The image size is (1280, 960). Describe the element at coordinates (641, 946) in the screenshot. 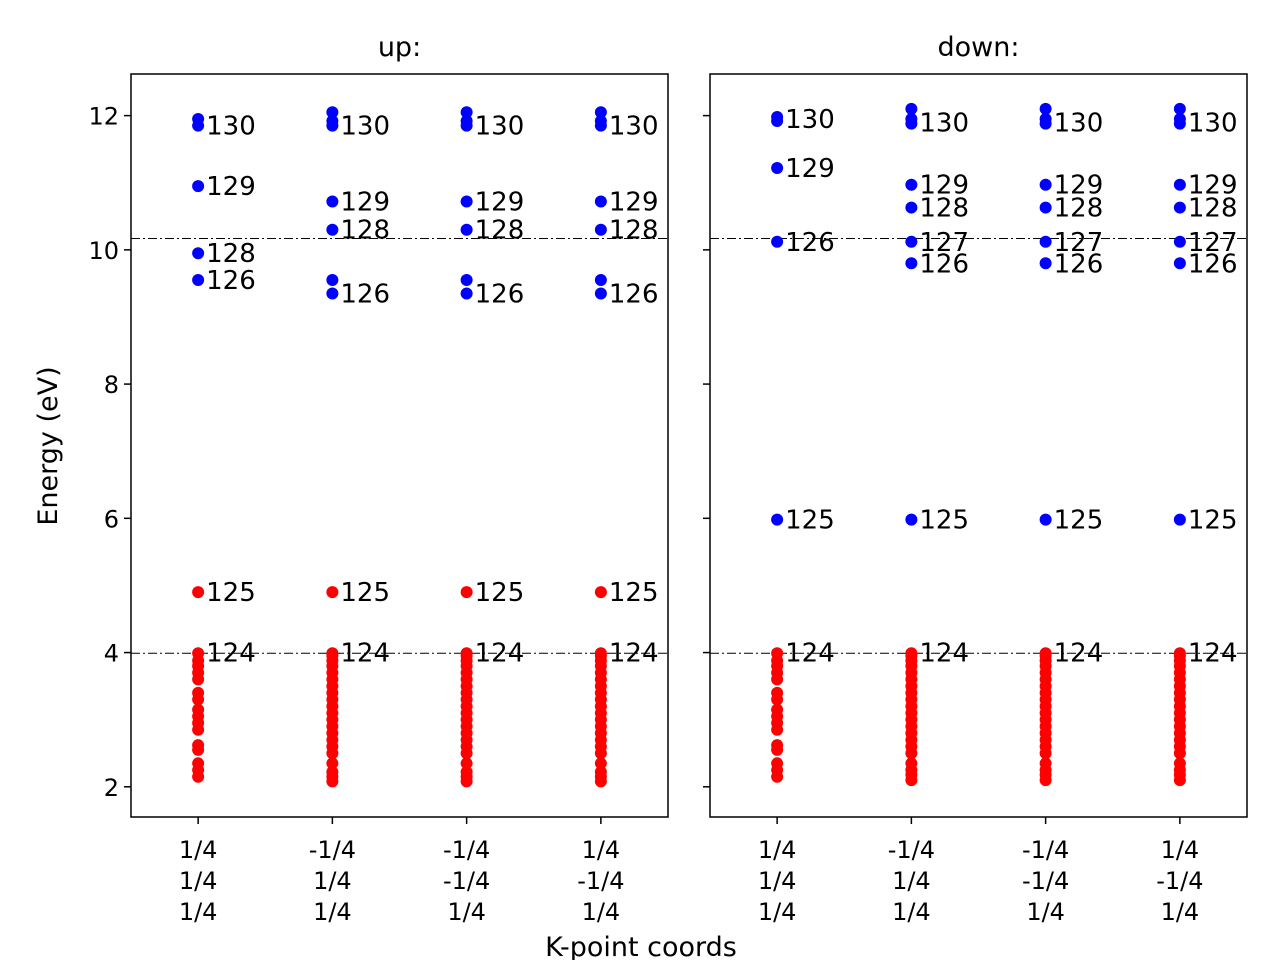

I see `x-axis-label: K-point coords` at that location.